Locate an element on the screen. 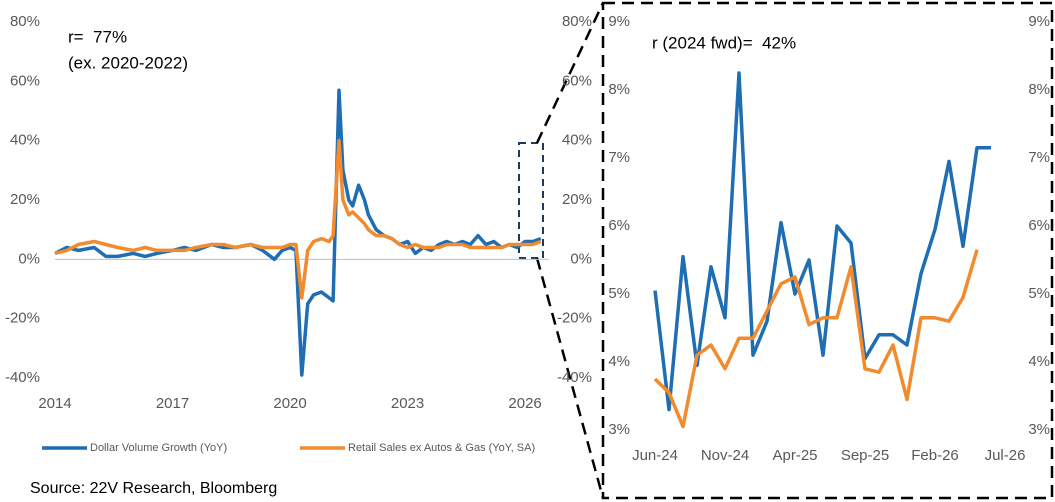 The image size is (1055, 502). y-tick-label: 60% is located at coordinates (25, 80).